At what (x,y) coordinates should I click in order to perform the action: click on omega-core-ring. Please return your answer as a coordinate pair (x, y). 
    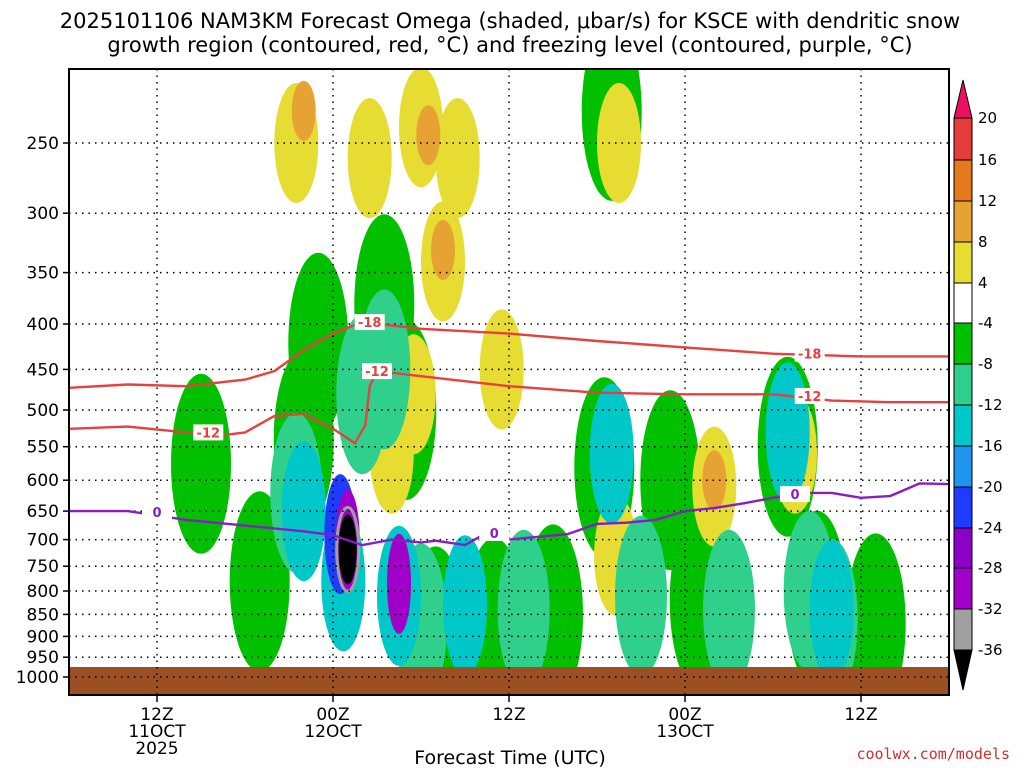
    Looking at the image, I should click on (348, 549).